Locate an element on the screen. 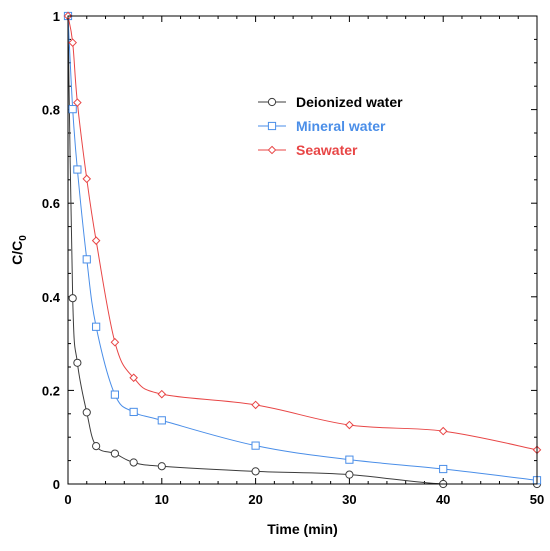 This screenshot has width=550, height=551. legend-label: Mineral water is located at coordinates (341, 126).